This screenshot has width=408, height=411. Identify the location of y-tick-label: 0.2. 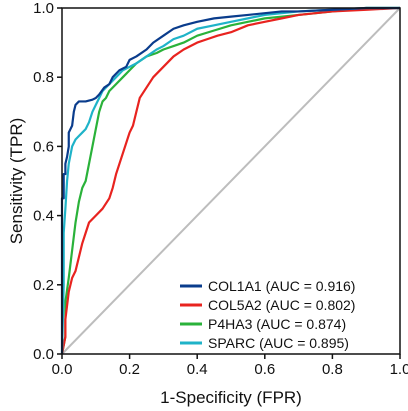
(43, 285).